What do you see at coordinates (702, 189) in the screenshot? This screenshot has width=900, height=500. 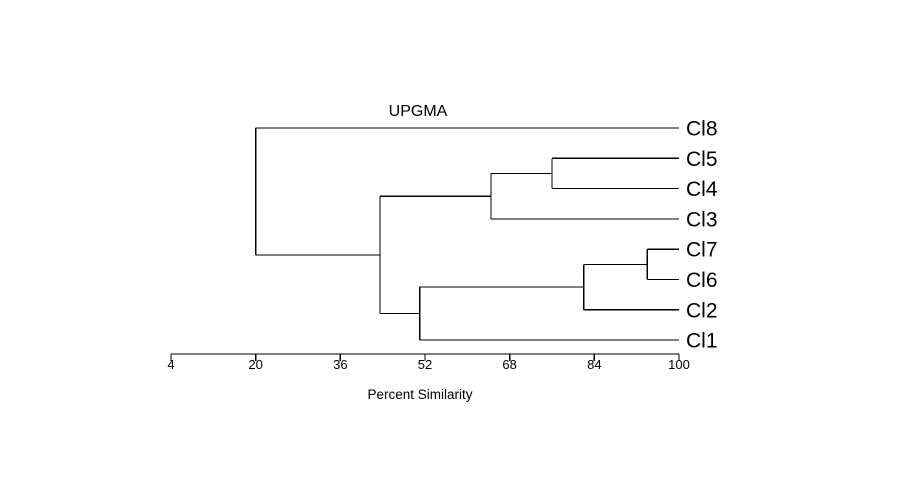 I see `leaf-label-cl4: Cl4` at bounding box center [702, 189].